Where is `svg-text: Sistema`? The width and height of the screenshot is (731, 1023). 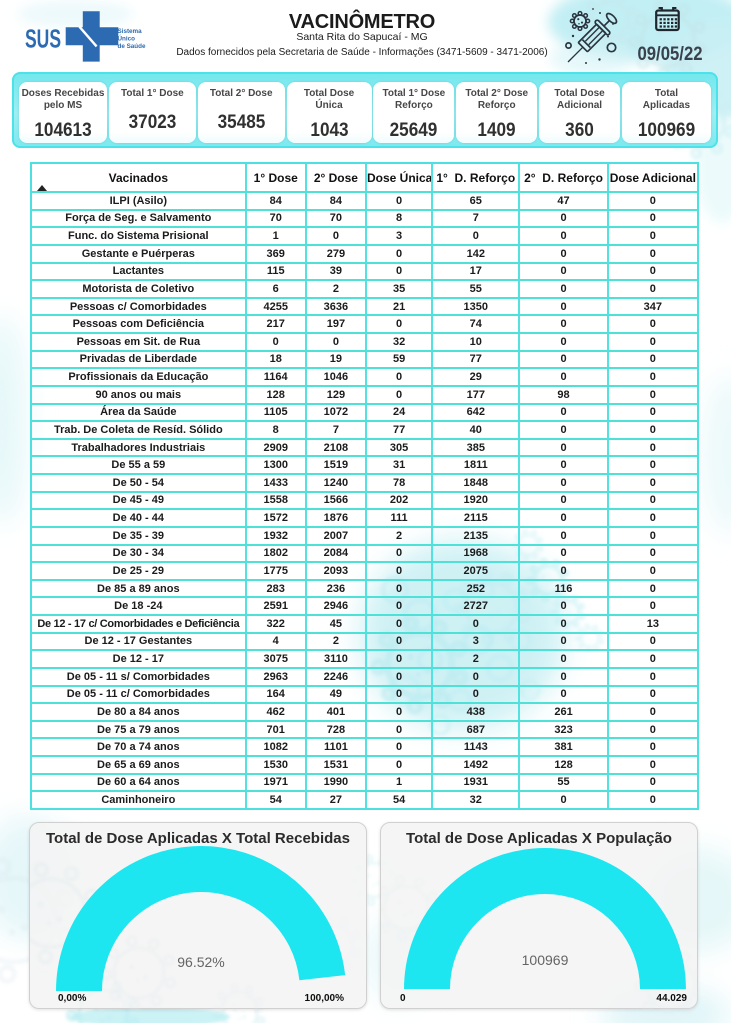 svg-text: Sistema is located at coordinates (130, 31).